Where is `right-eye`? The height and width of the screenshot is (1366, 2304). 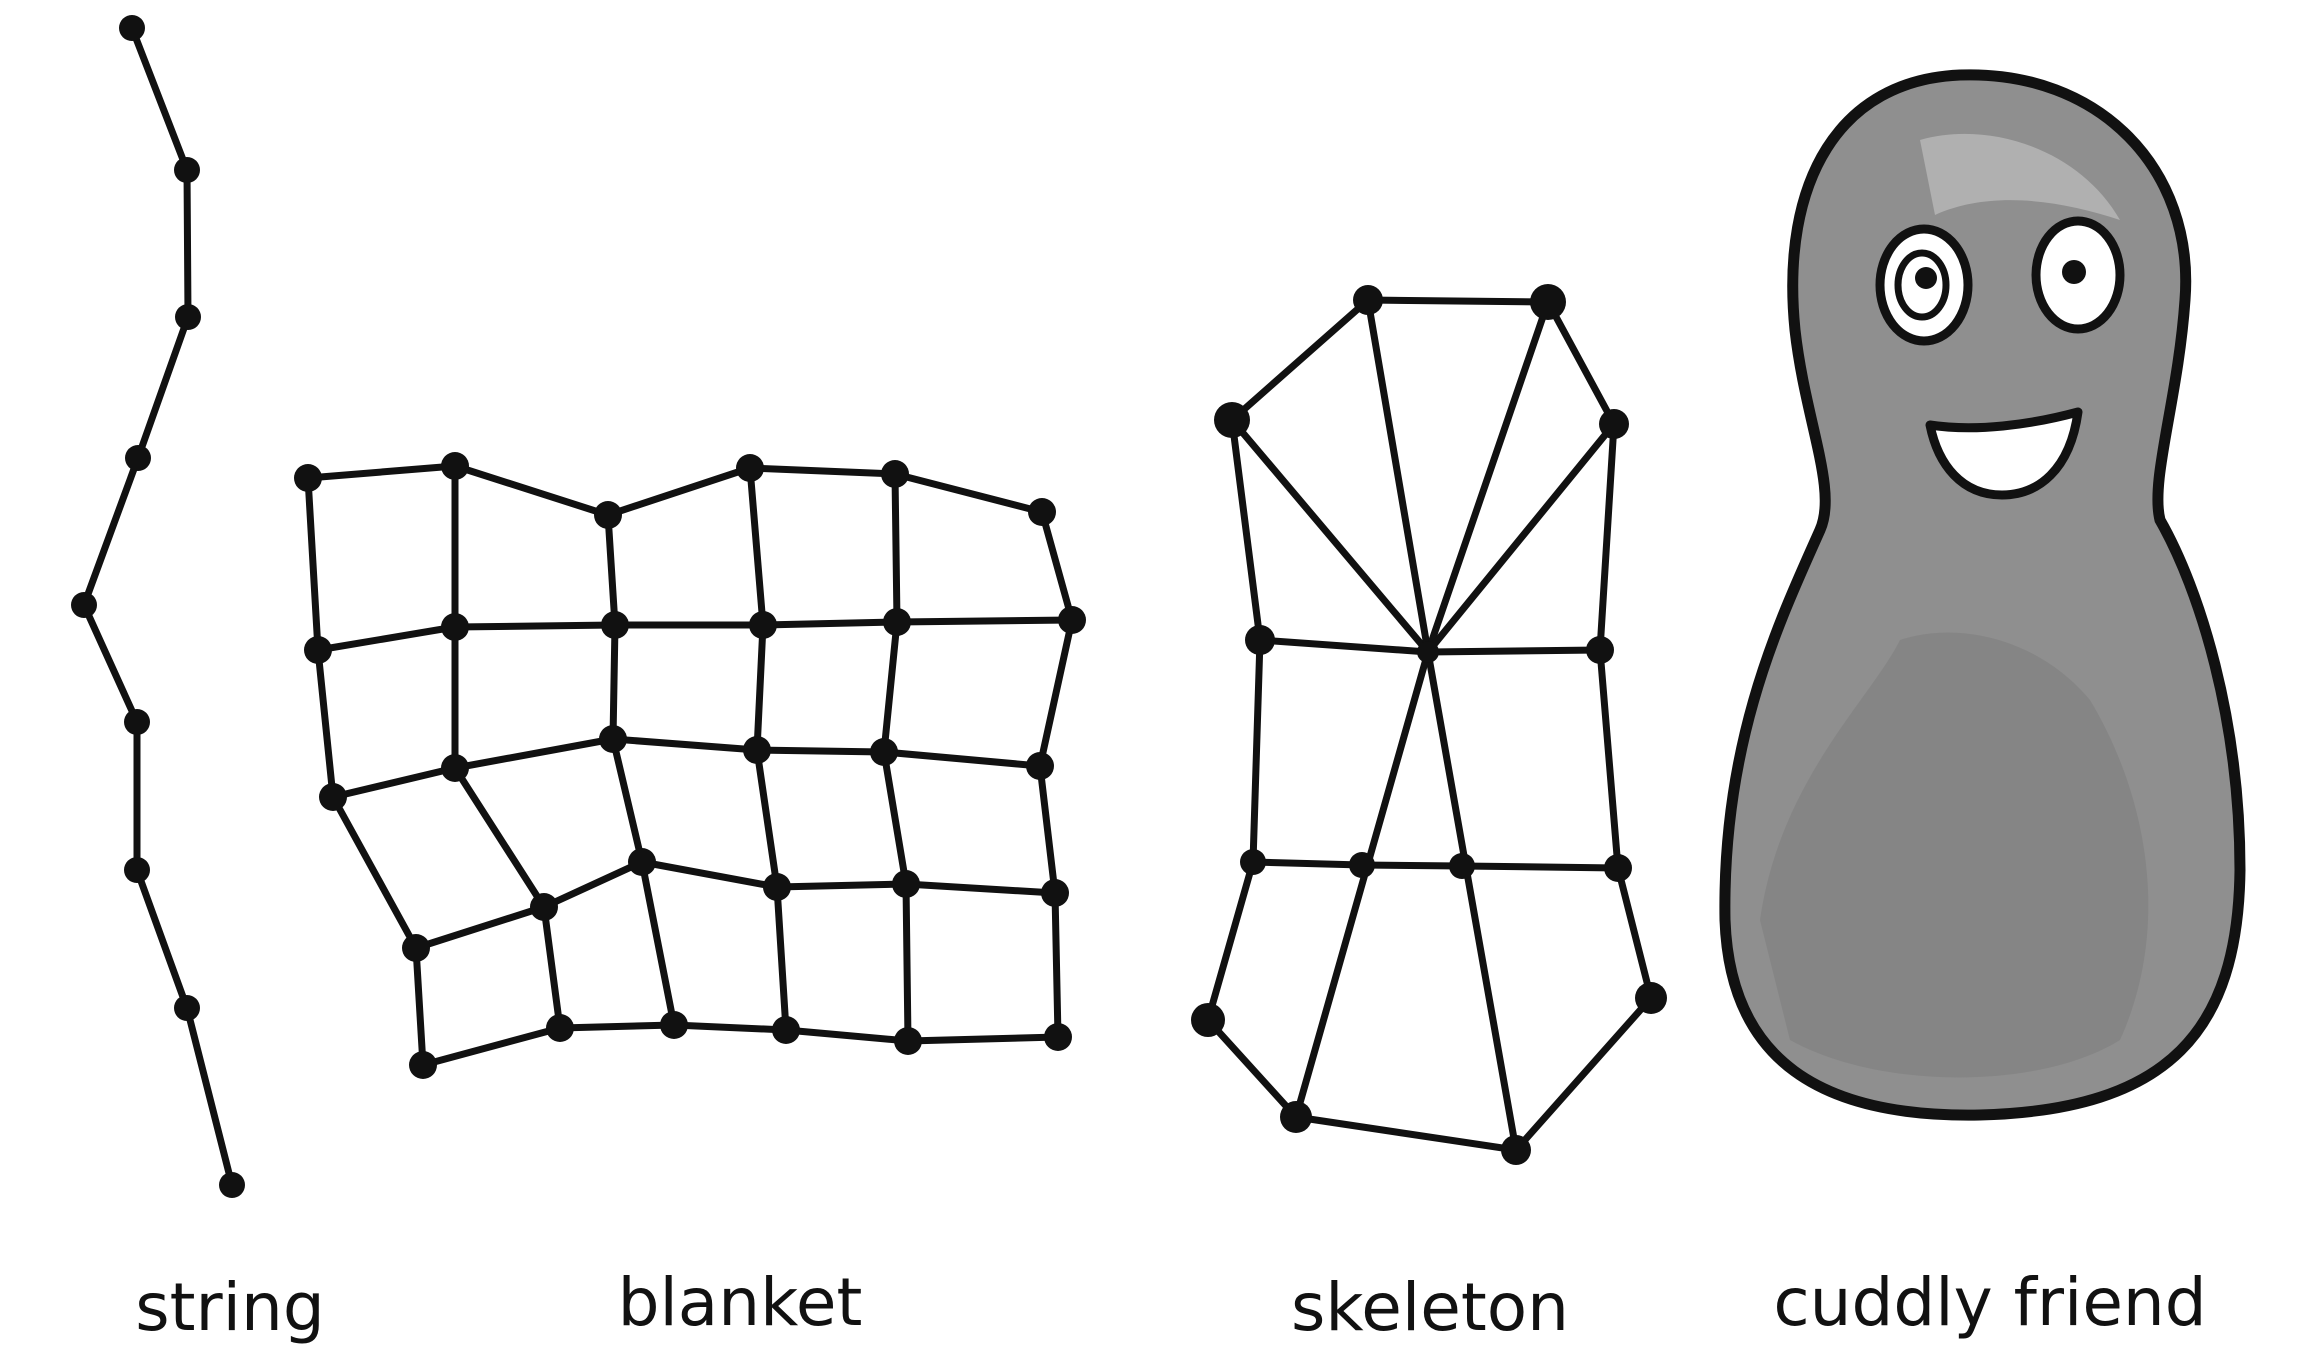
right-eye is located at coordinates (2078, 275).